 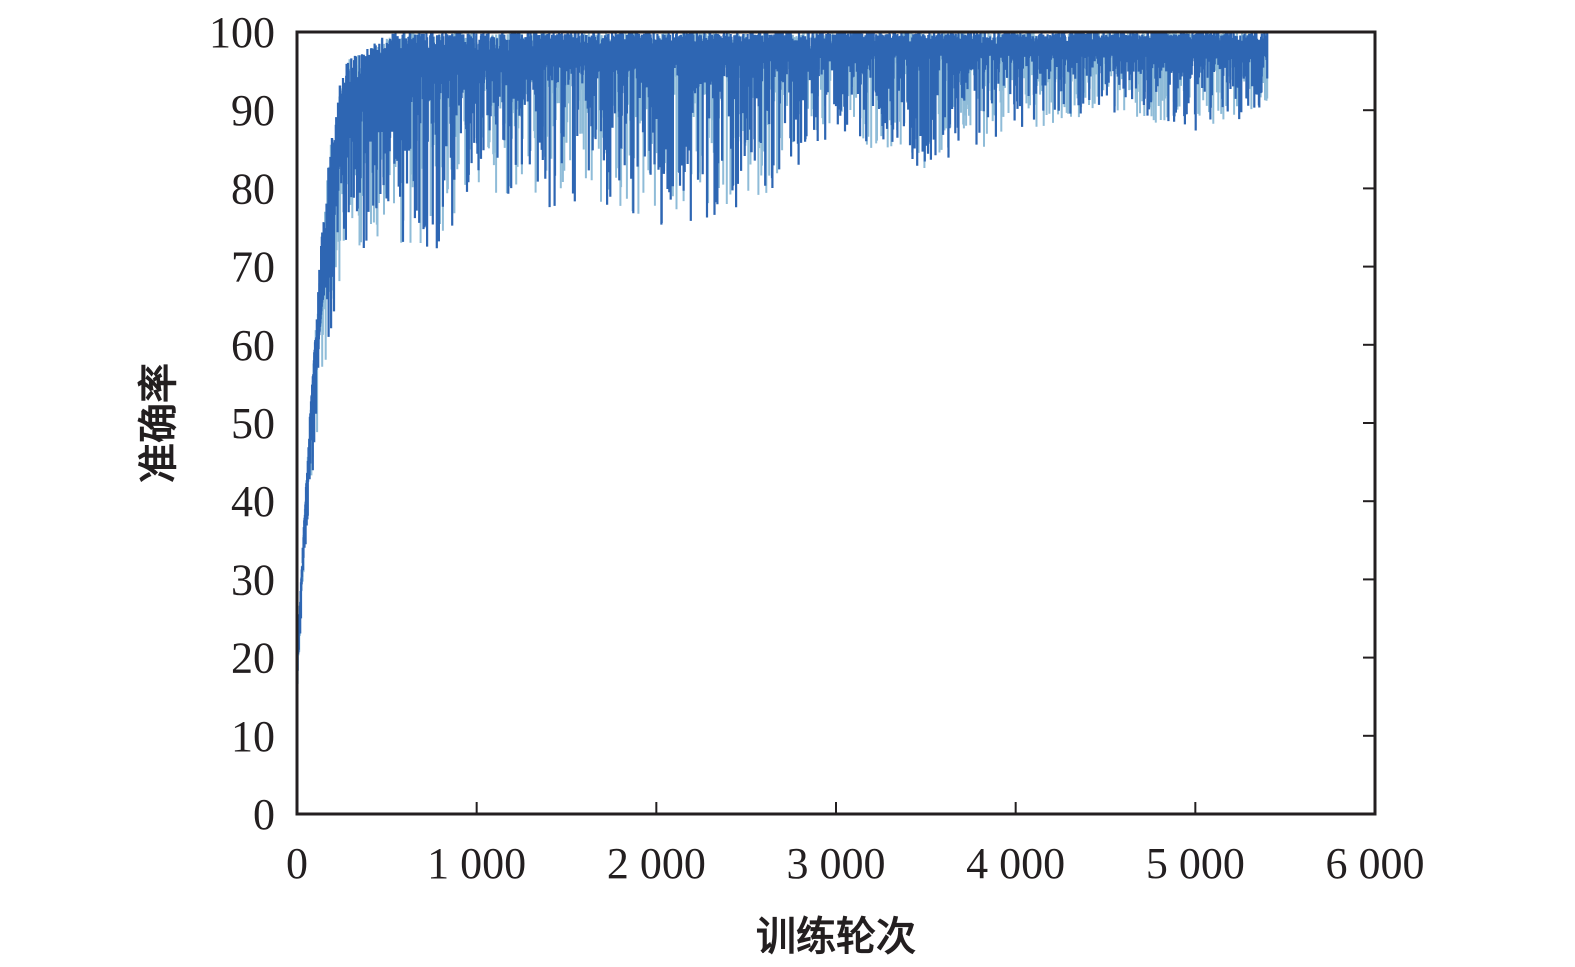 What do you see at coordinates (242, 32) in the screenshot?
I see `y-tick-label: 100` at bounding box center [242, 32].